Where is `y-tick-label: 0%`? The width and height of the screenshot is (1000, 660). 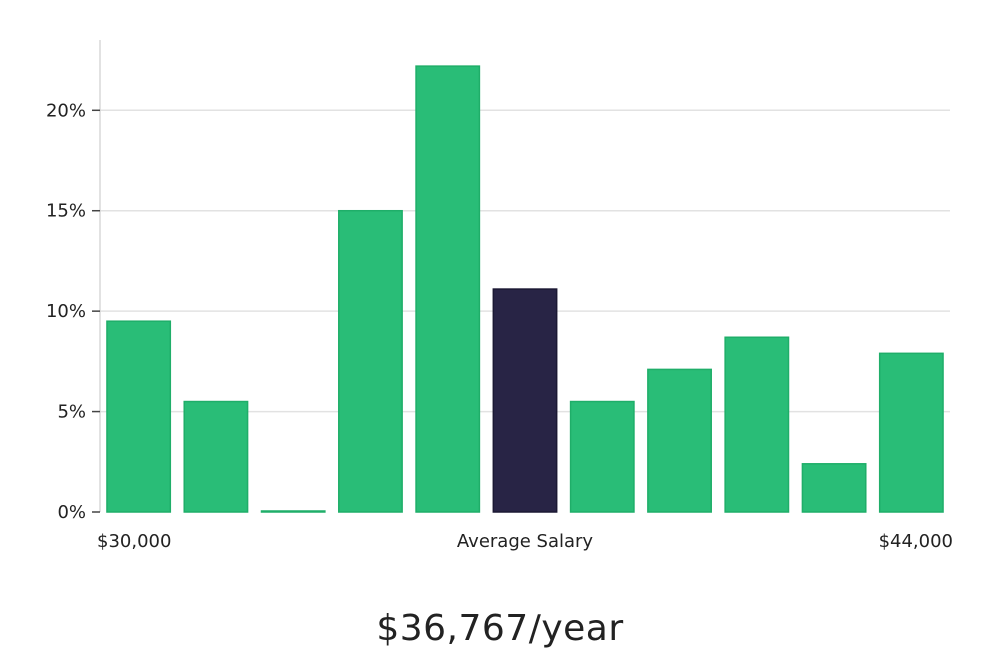
y-tick-label: 0% is located at coordinates (71, 512).